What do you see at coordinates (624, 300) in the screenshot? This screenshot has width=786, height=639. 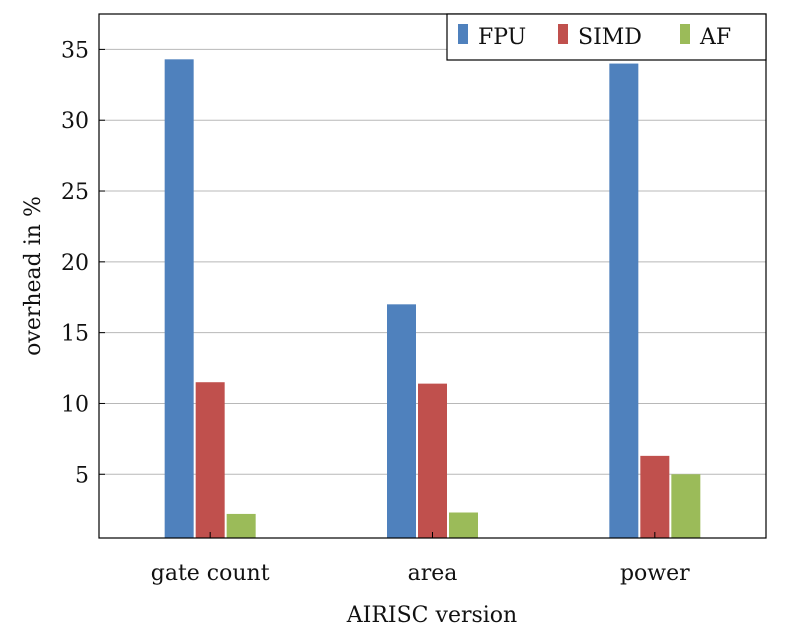 I see `bar-fpu-power` at bounding box center [624, 300].